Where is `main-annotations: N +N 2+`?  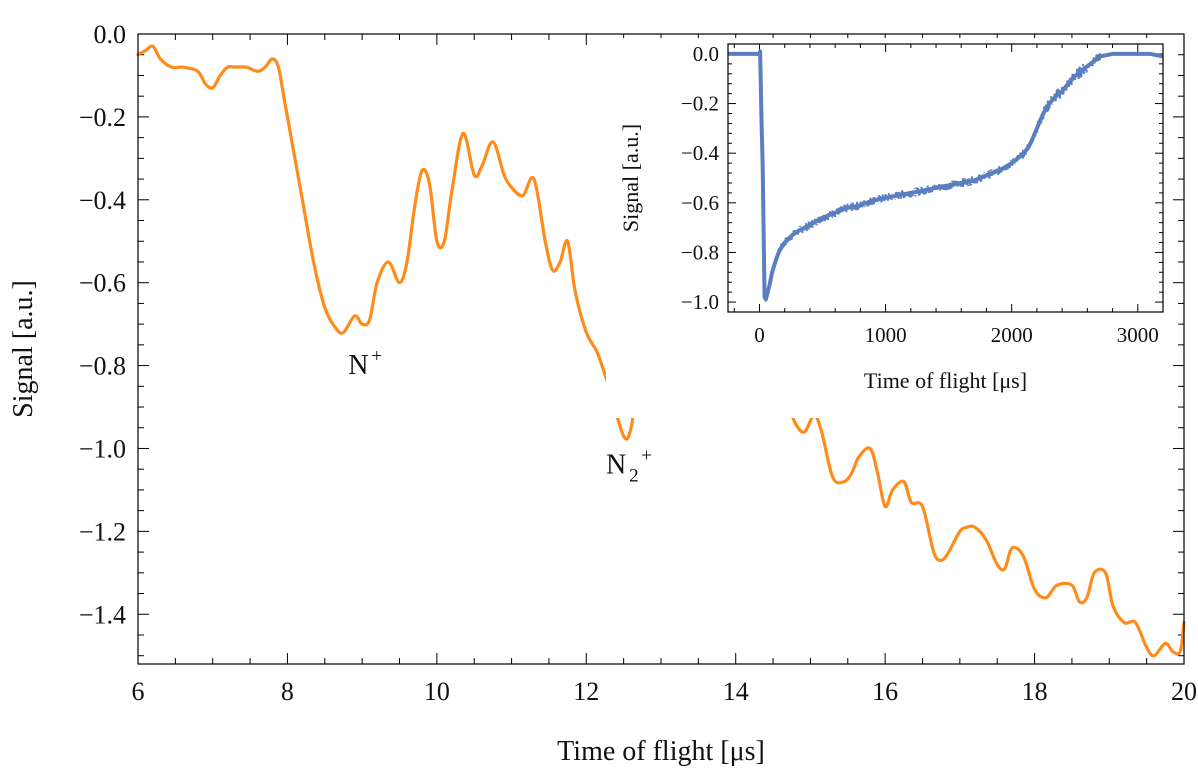 main-annotations: N +N 2+ is located at coordinates (500, 416).